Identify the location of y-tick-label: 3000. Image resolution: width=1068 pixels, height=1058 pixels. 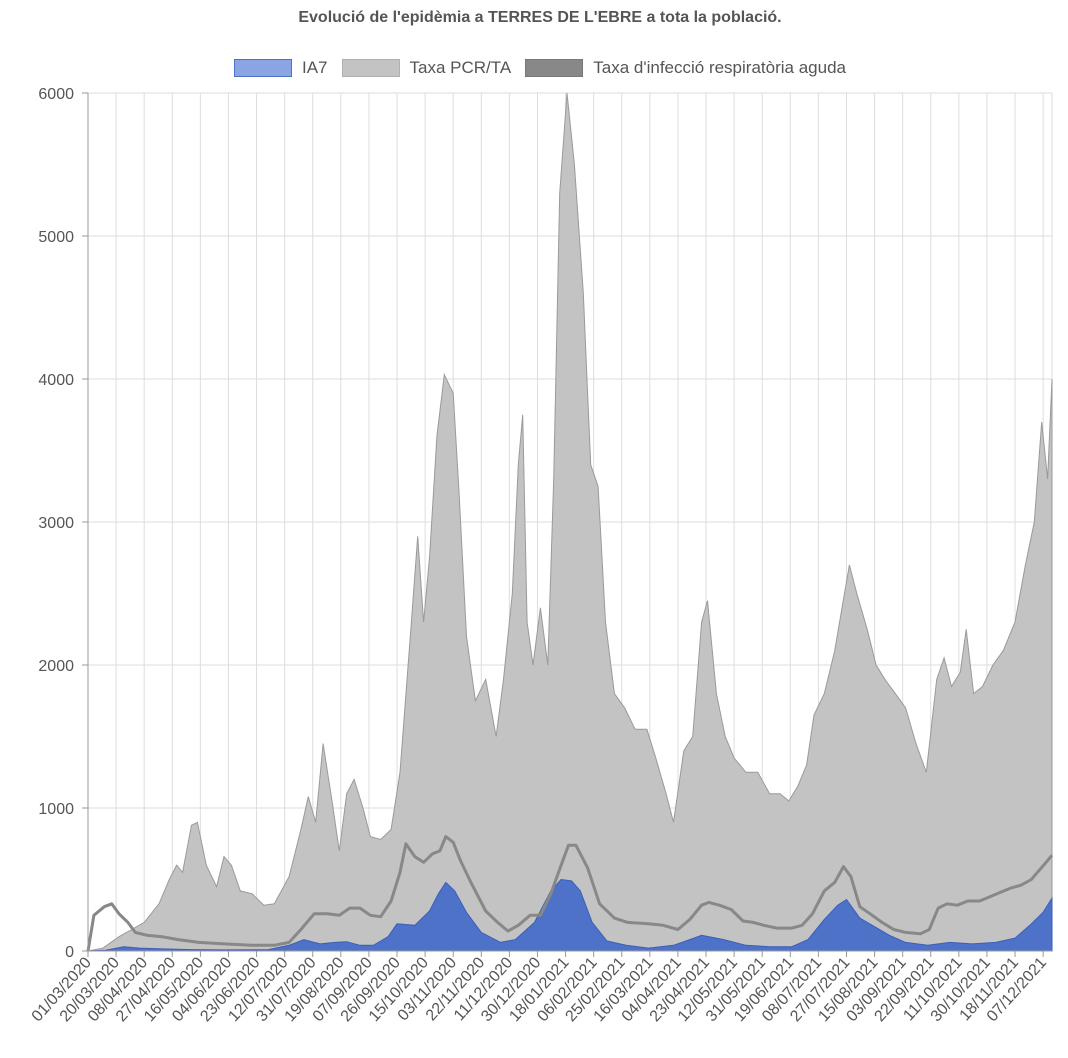
(56, 523).